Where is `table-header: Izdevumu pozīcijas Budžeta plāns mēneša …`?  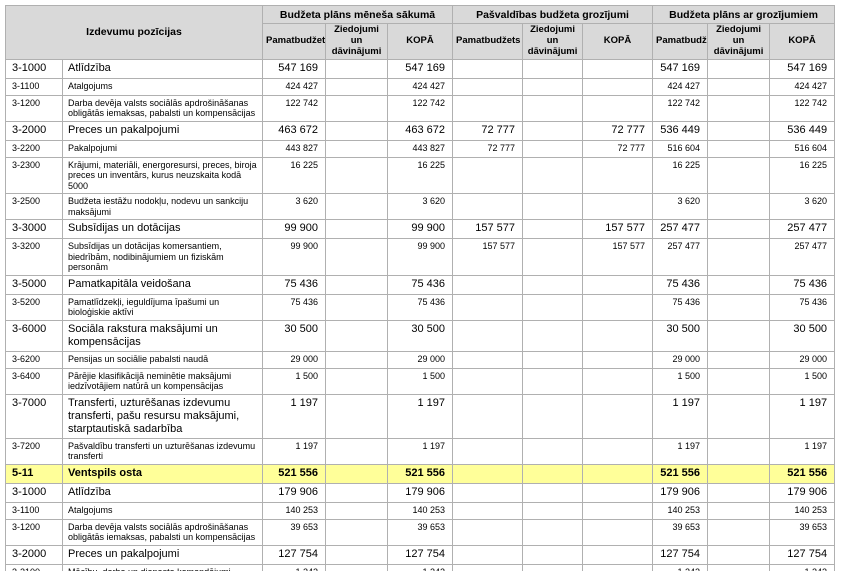 table-header: Izdevumu pozīcijas Budžeta plāns mēneša … is located at coordinates (420, 32).